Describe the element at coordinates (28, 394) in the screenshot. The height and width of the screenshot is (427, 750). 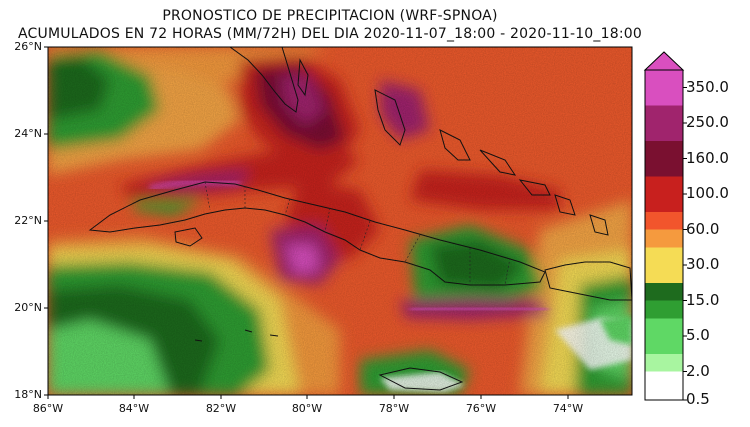
I see `lat-label: 18°N` at that location.